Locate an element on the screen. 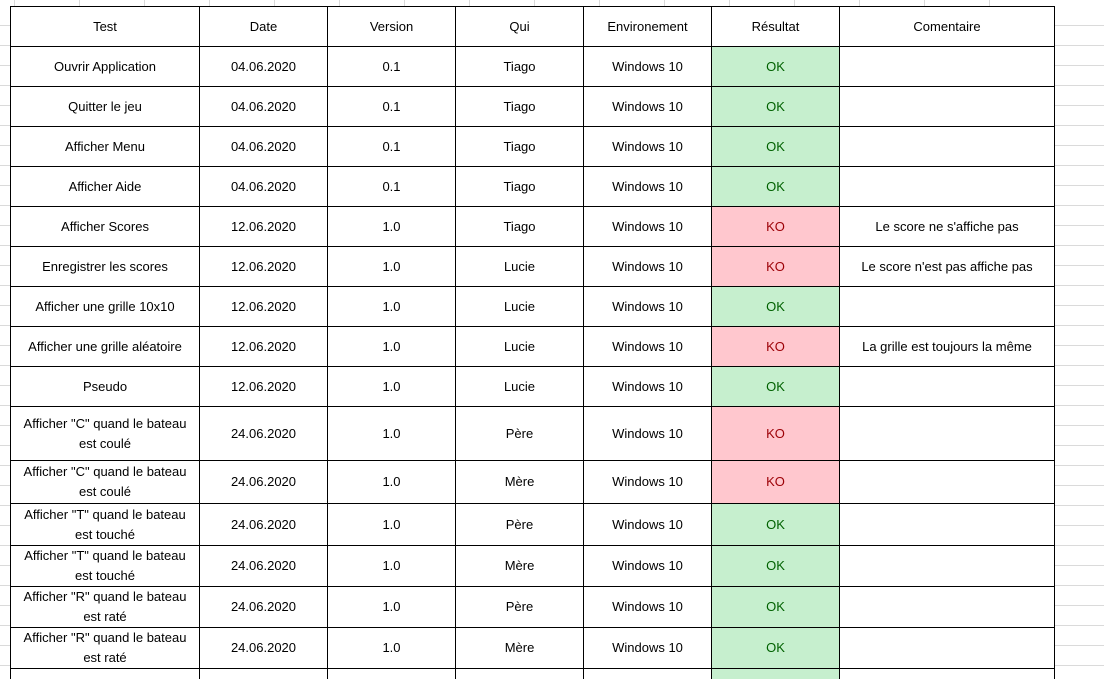  cell-test: Afficher Menu is located at coordinates (105, 146).